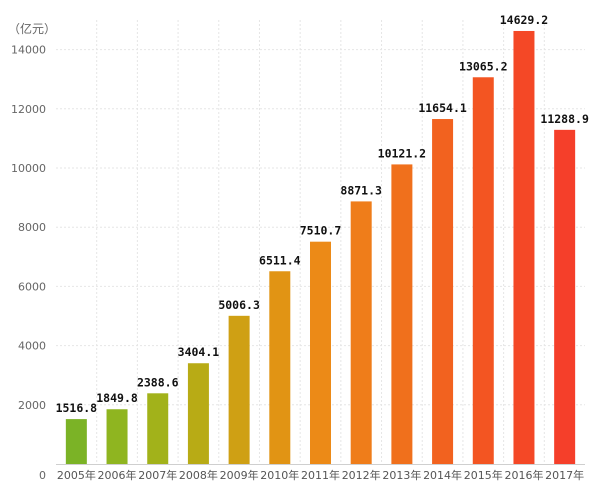 Image resolution: width=595 pixels, height=494 pixels. What do you see at coordinates (239, 305) in the screenshot?
I see `bar-value-label: 5006.3` at bounding box center [239, 305].